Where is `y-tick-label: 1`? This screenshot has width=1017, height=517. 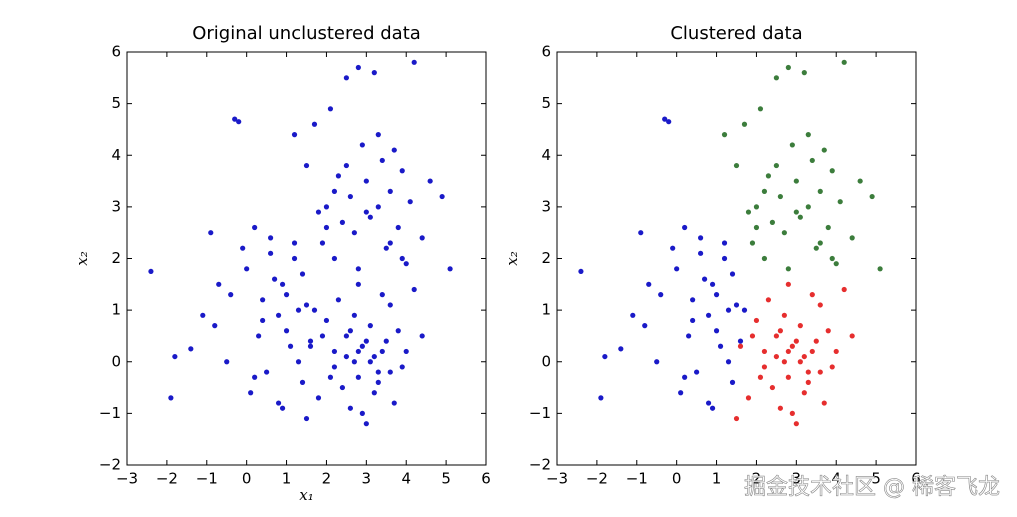 y-tick-label: 1 is located at coordinates (546, 310).